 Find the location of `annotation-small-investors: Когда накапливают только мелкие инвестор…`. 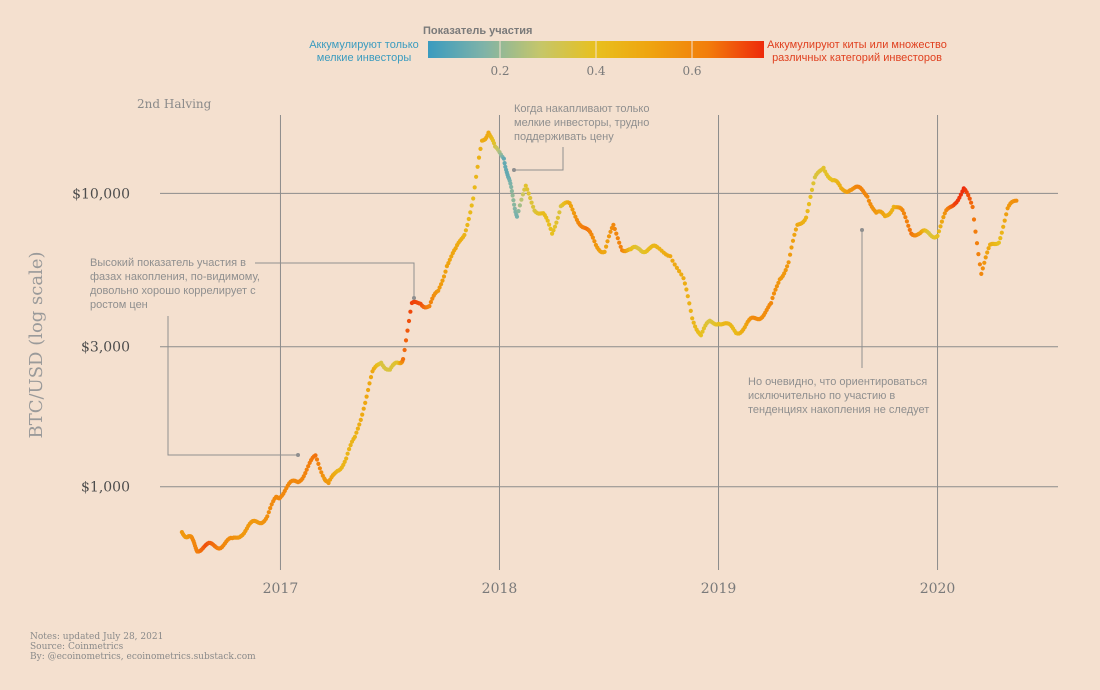

annotation-small-investors: Когда накапливают только мелкие инвестор… is located at coordinates (580, 137).